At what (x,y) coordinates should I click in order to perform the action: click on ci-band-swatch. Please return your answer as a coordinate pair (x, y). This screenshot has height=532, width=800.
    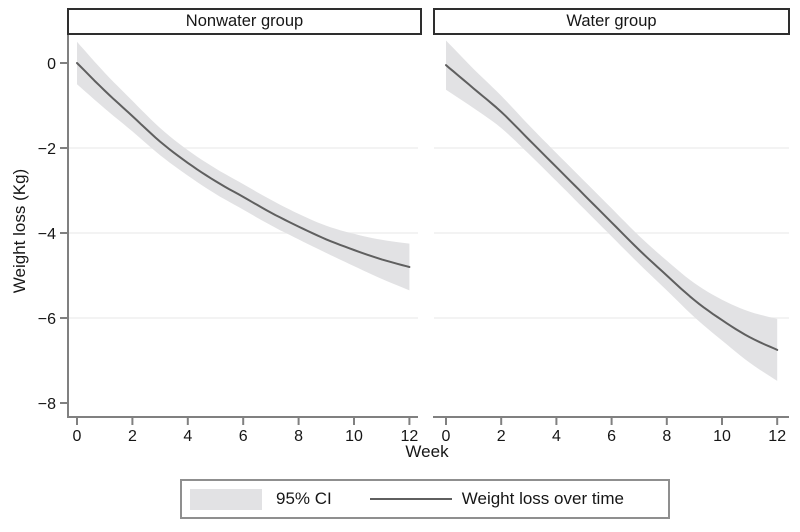
    Looking at the image, I should click on (226, 499).